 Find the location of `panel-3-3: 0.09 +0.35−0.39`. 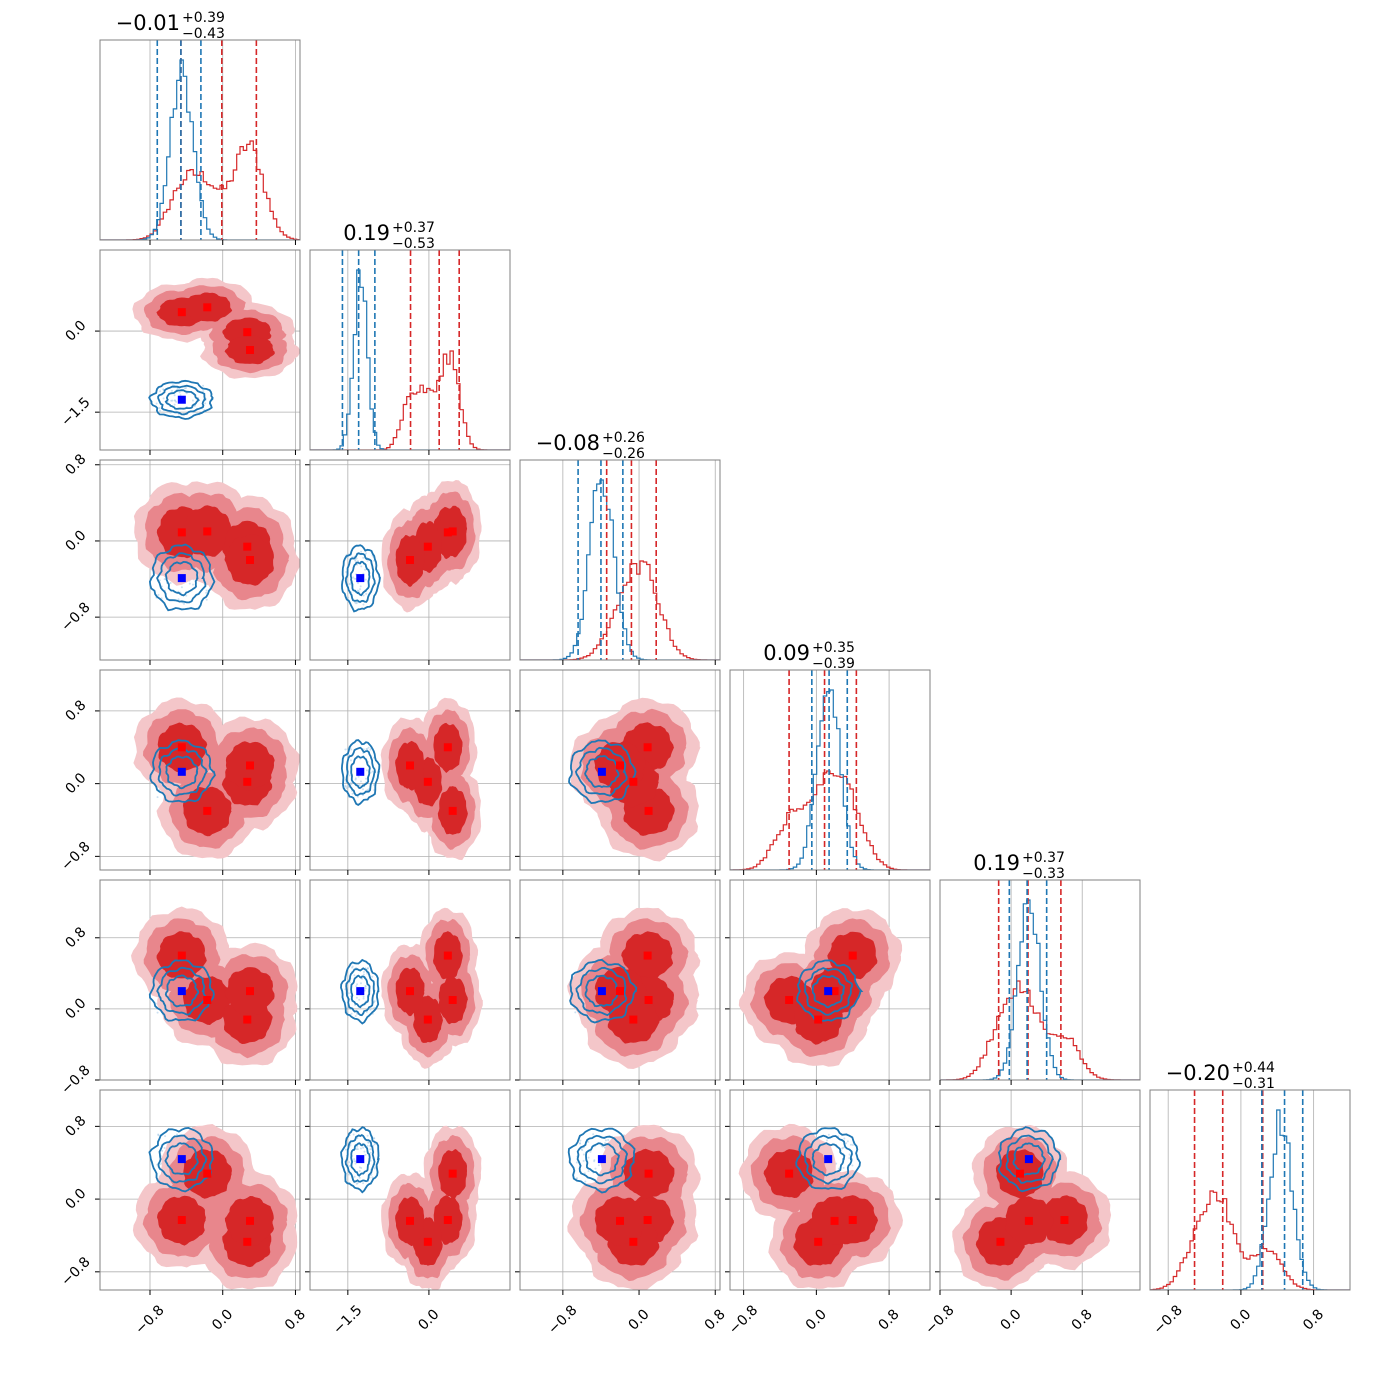

panel-3-3: 0.09 +0.35−0.39 is located at coordinates (830, 757).